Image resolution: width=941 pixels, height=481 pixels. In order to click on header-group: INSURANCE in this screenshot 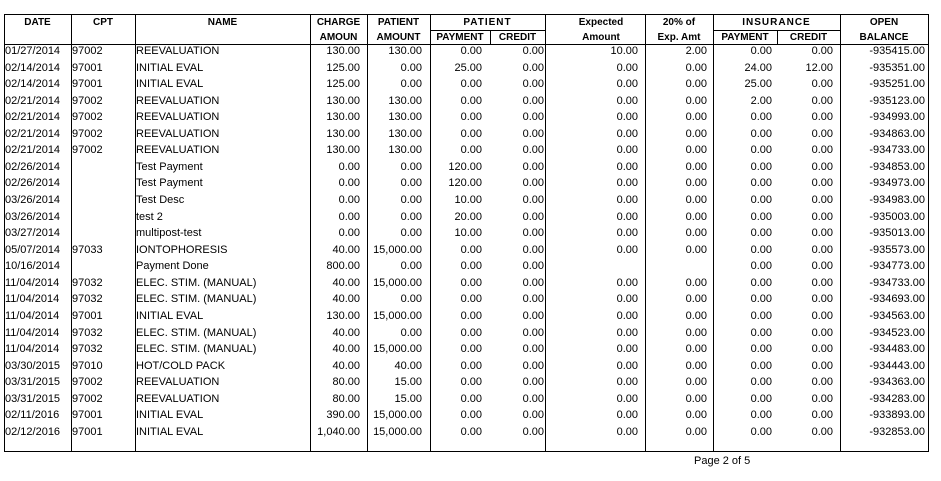, I will do `click(776, 22)`.